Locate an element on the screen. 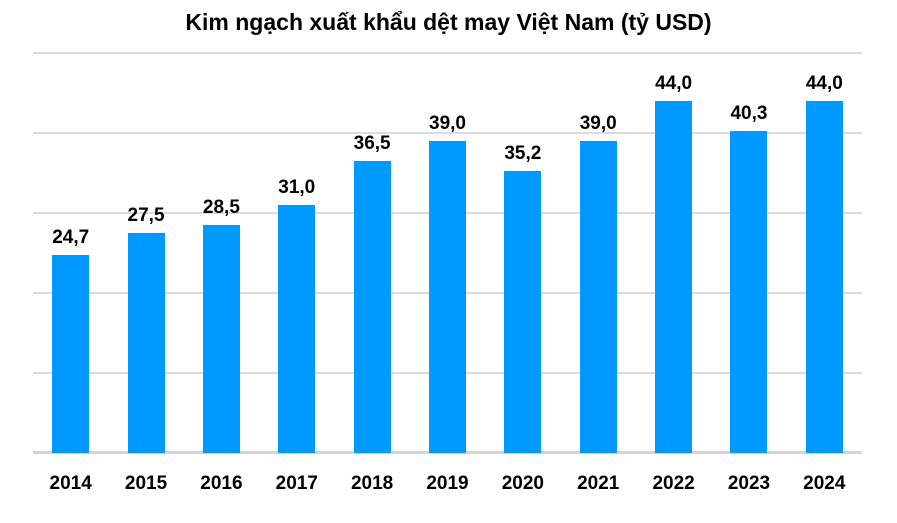 The height and width of the screenshot is (523, 897). bar-value-label: 24,7 is located at coordinates (71, 238).